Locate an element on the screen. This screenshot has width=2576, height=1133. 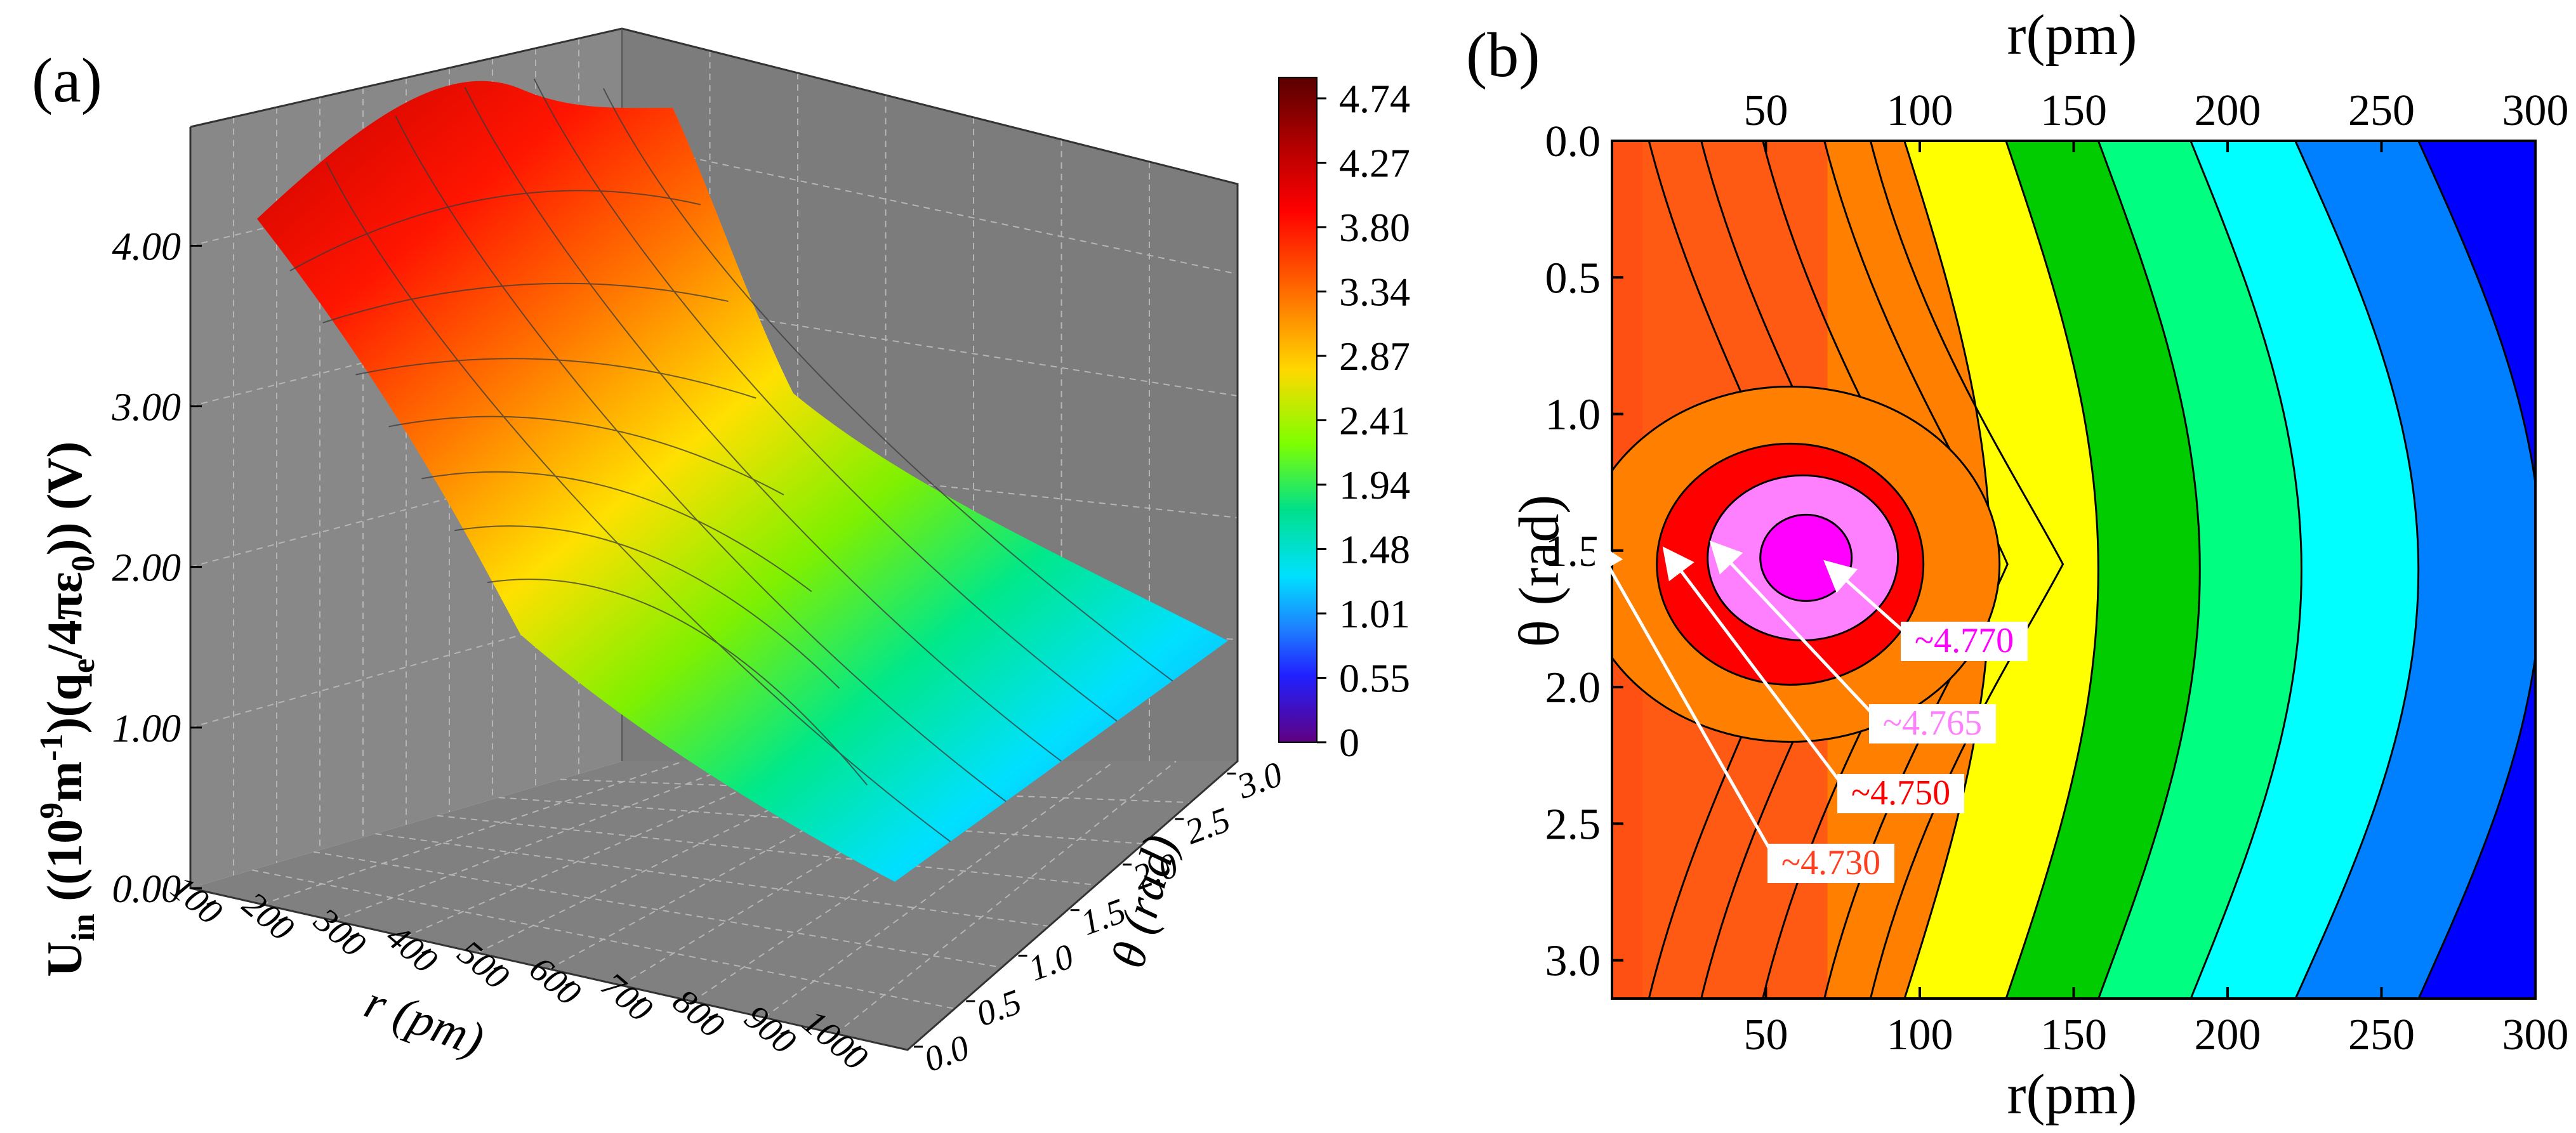
colorbar-tick-label: 0 is located at coordinates (1349, 742).